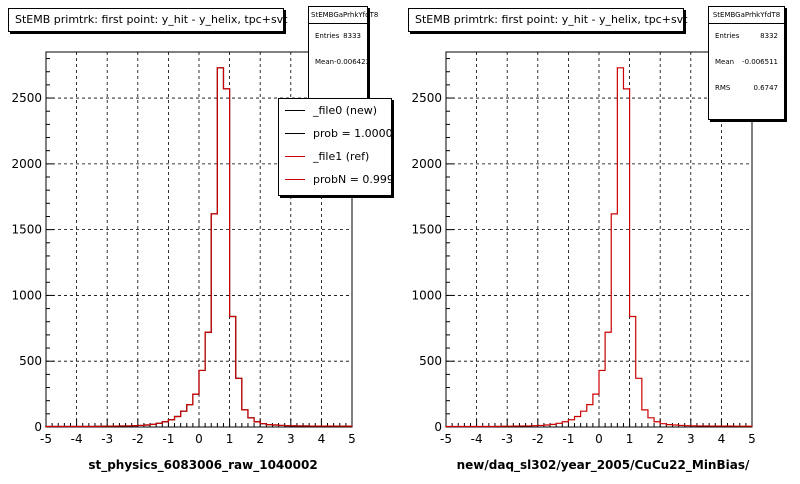 This screenshot has width=800, height=484. What do you see at coordinates (295, 110) in the screenshot?
I see `legend-swatch-file0` at bounding box center [295, 110].